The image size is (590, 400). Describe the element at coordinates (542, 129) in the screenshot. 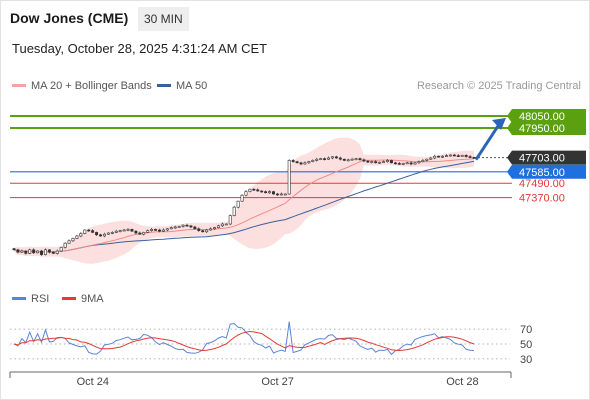

I see `price-label-47950.00: 47950.00` at that location.